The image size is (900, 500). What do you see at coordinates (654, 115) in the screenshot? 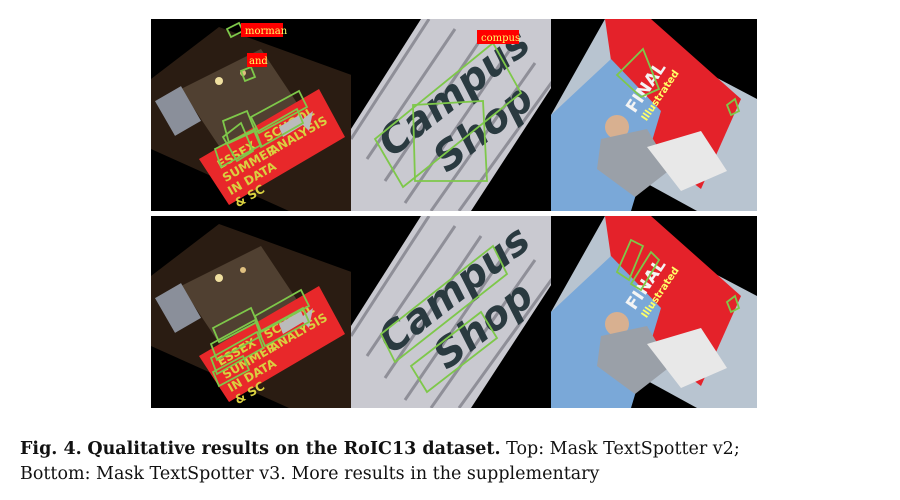
I see `result-image-final-v2: FINAL Illustrated` at bounding box center [654, 115].